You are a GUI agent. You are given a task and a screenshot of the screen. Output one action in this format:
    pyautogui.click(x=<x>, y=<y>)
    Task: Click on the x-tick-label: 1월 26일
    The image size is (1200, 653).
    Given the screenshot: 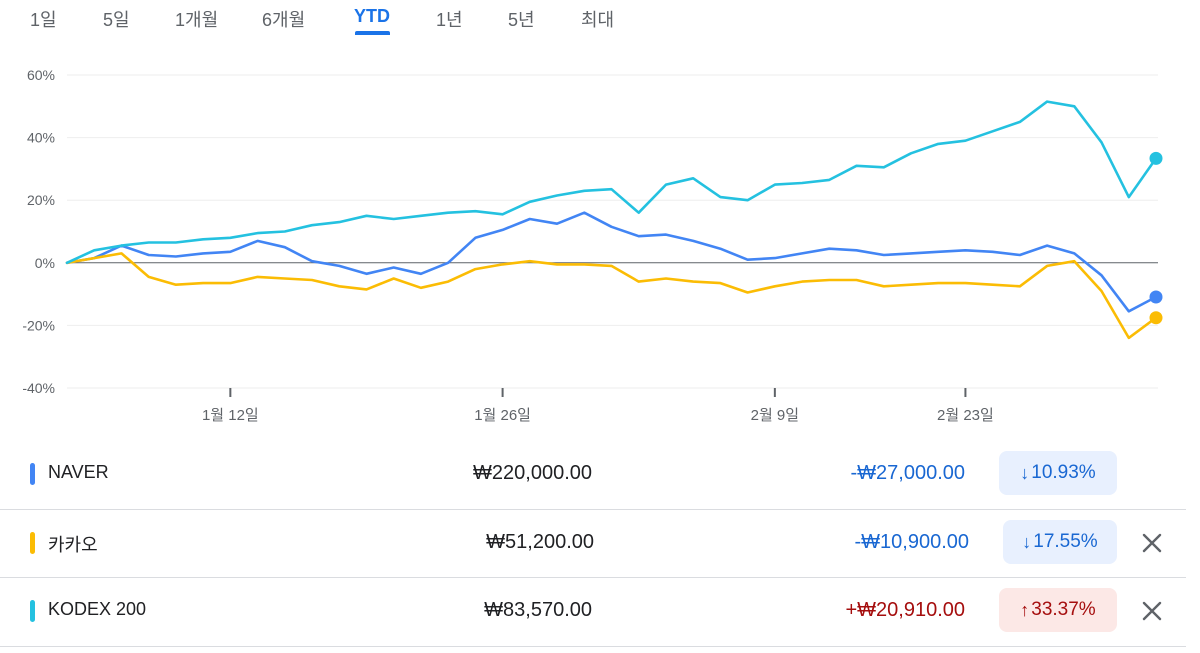 What is the action you would take?
    pyautogui.click(x=502, y=415)
    